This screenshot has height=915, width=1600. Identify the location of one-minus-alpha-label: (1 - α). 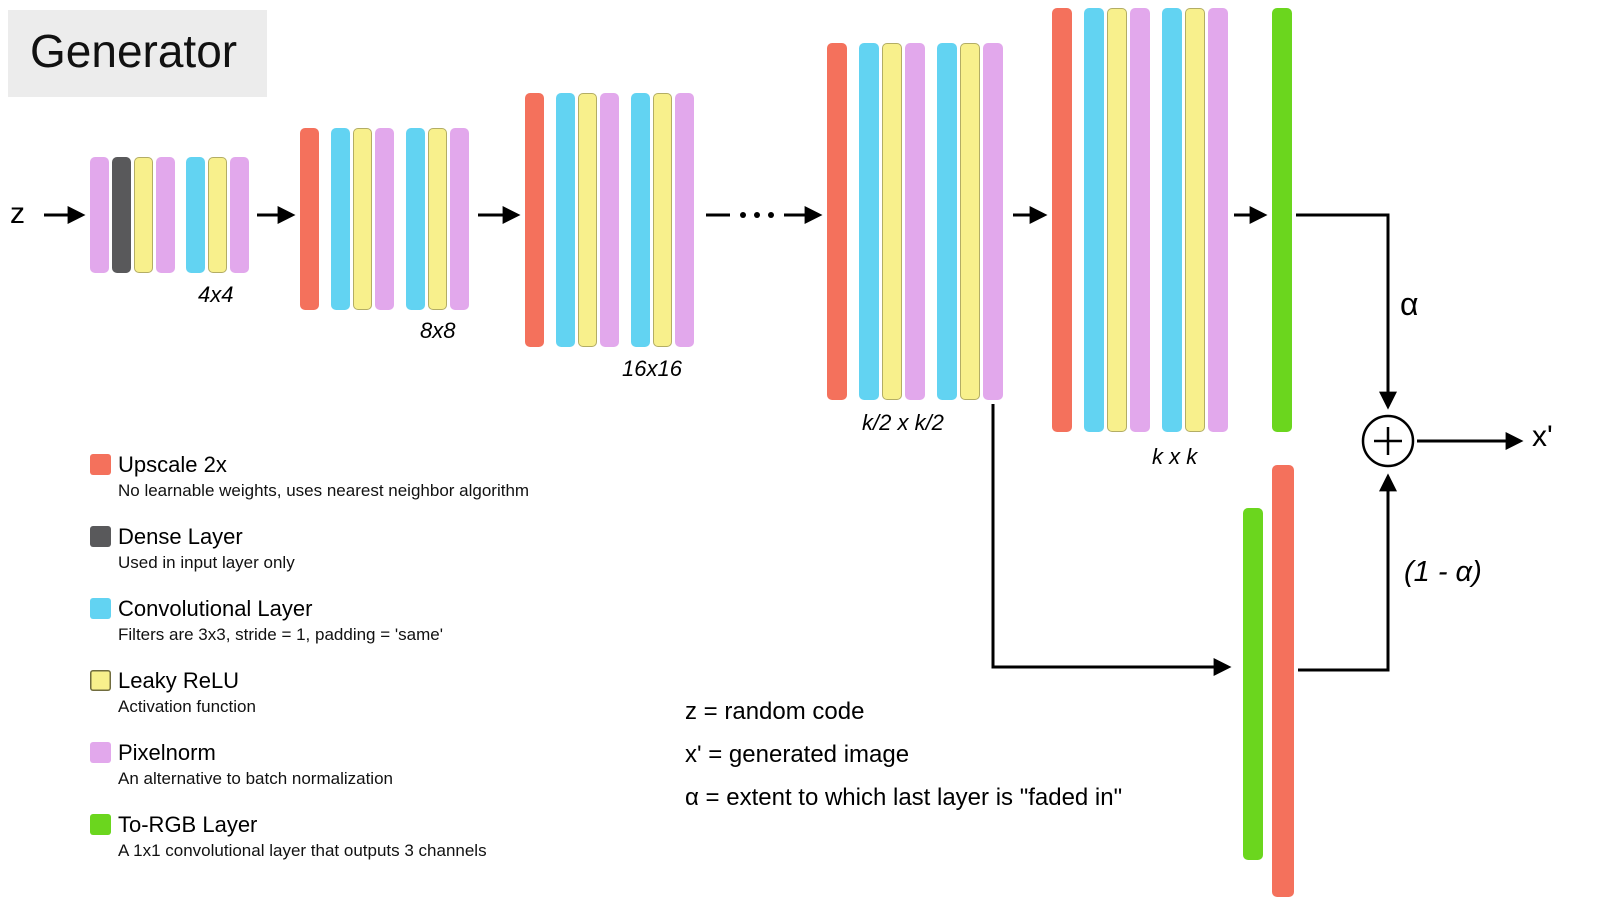
(1443, 572).